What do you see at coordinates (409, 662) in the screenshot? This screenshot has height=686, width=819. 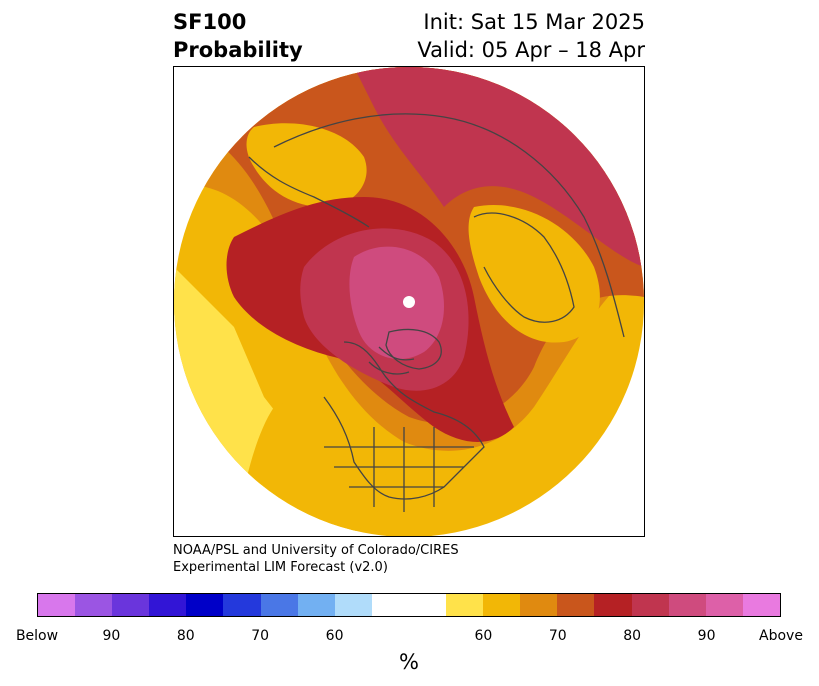 I see `colorbar-unit-label: %` at bounding box center [409, 662].